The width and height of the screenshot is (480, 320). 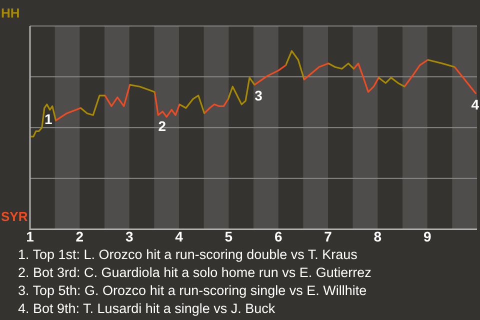 I want to click on x-tick-label: 2, so click(x=80, y=236).